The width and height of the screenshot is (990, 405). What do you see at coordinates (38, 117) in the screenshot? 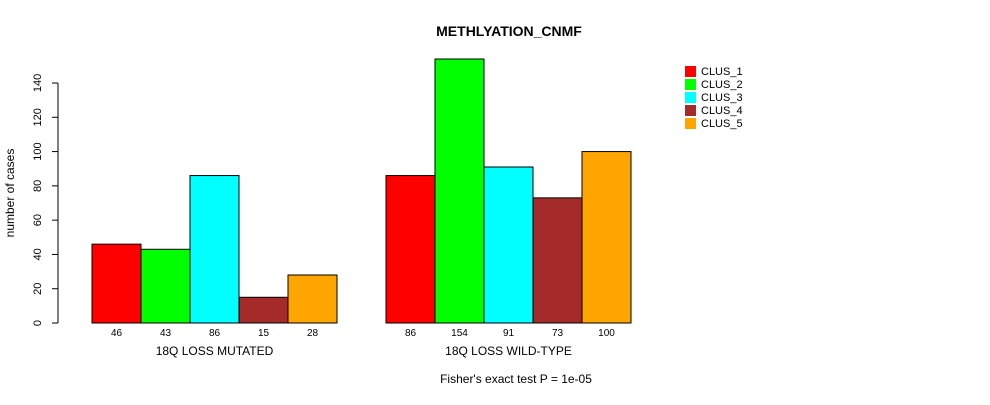
I see `y-tick-label: 120` at bounding box center [38, 117].